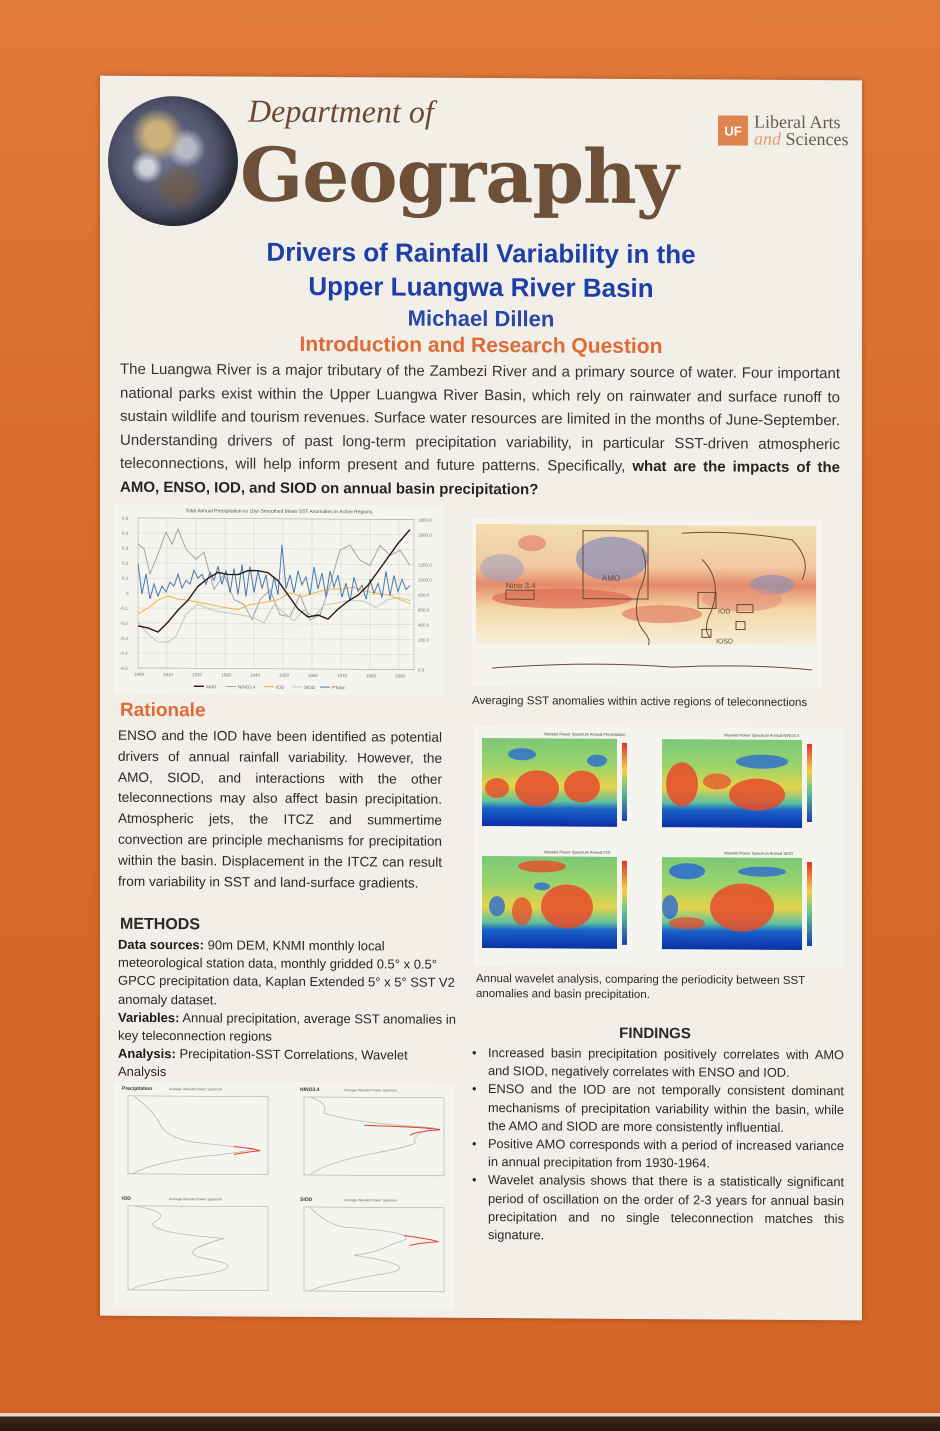 The height and width of the screenshot is (1431, 940). What do you see at coordinates (521, 585) in the screenshot?
I see `svg-text: Nino 3.4` at bounding box center [521, 585].